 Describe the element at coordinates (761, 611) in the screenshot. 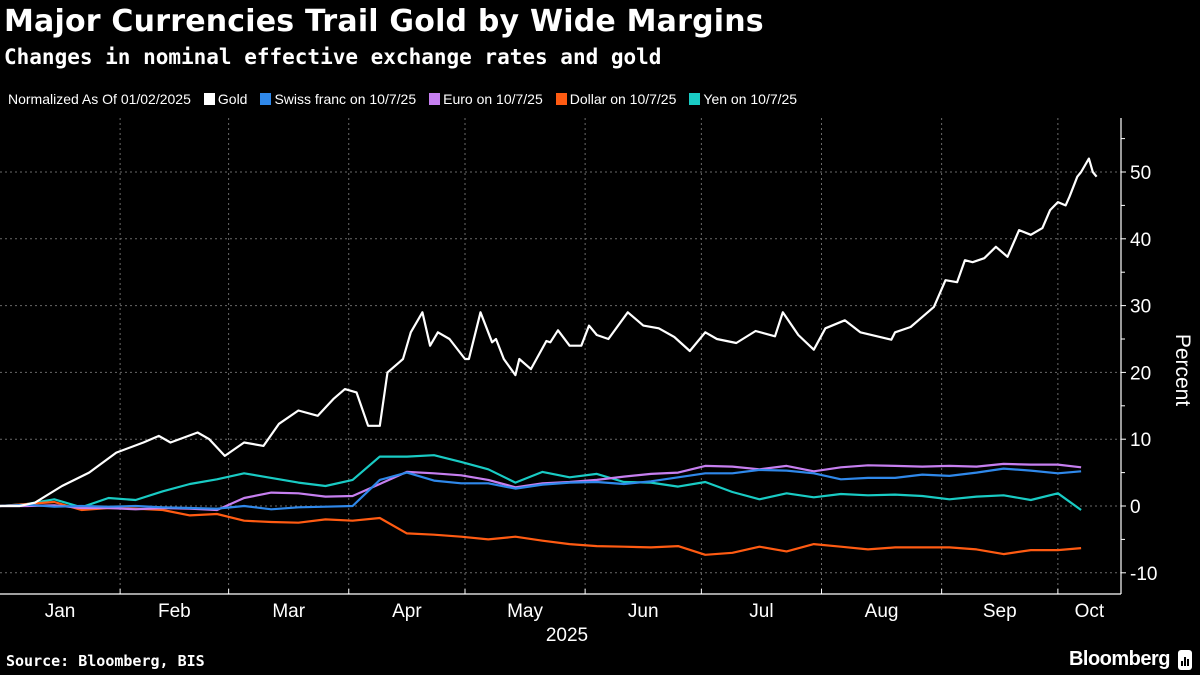

I see `x-tick-label: Jul` at that location.